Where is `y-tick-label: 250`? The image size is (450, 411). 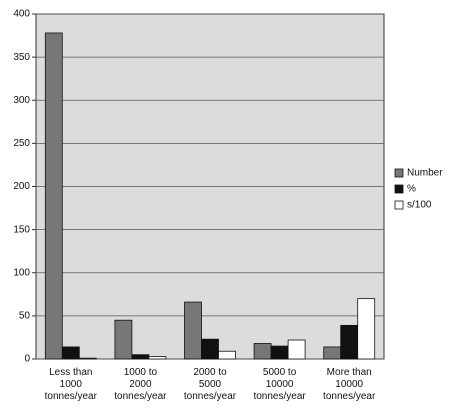
y-tick-label: 250 is located at coordinates (21, 143).